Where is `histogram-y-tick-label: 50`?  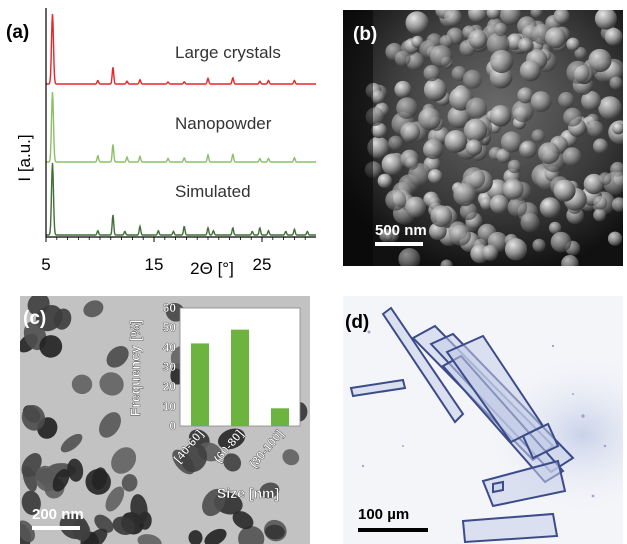 histogram-y-tick-label: 50 is located at coordinates (170, 328).